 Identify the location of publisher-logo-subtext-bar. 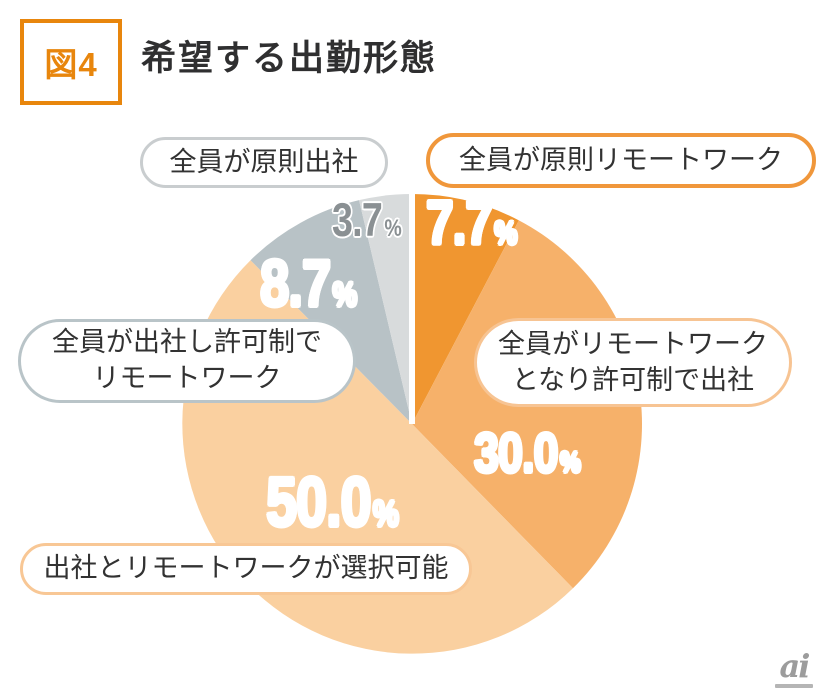
(794, 686).